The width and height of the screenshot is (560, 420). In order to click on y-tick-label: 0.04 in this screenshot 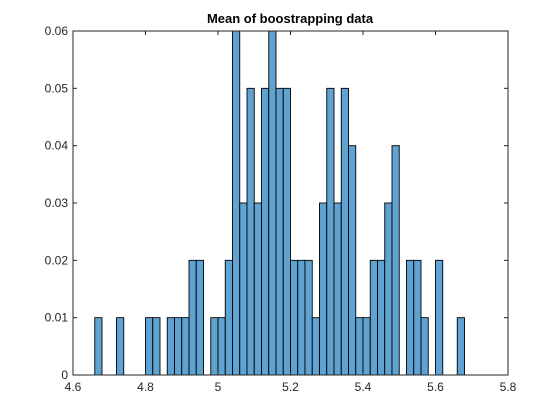, I will do `click(57, 146)`.